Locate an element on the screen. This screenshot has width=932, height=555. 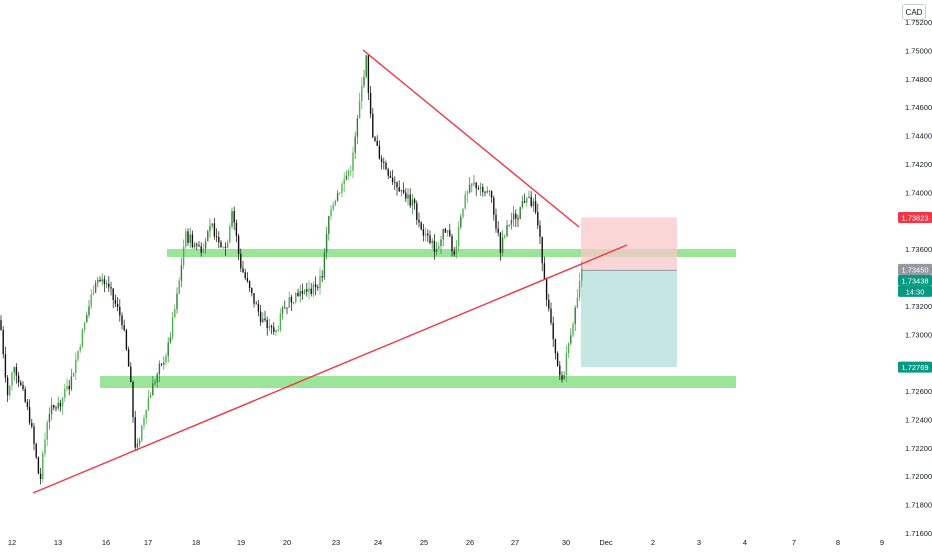
y-tick-label: 1.74800 is located at coordinates (918, 79).